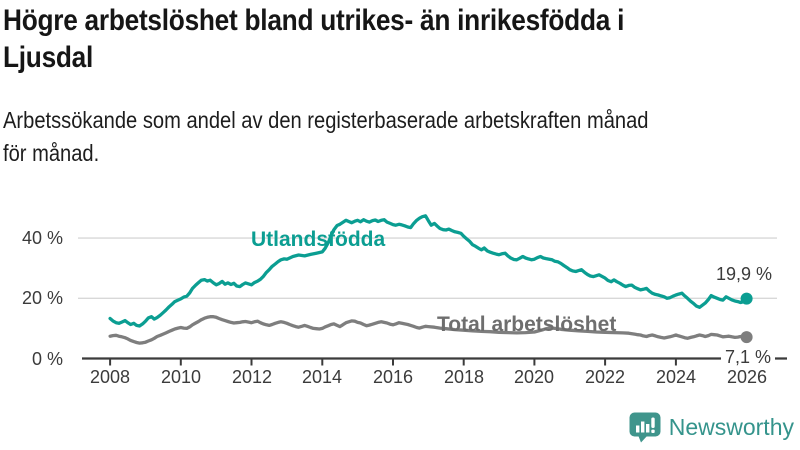 This screenshot has height=450, width=800. What do you see at coordinates (731, 427) in the screenshot?
I see `newsworthy-brand-name: Newsworthy` at bounding box center [731, 427].